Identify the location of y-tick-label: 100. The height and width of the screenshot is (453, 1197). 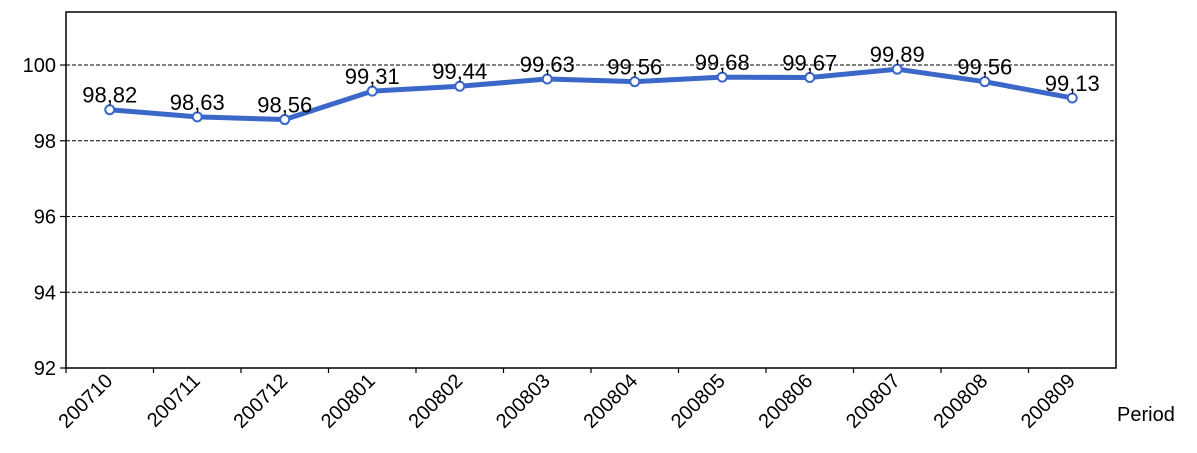
(39, 66).